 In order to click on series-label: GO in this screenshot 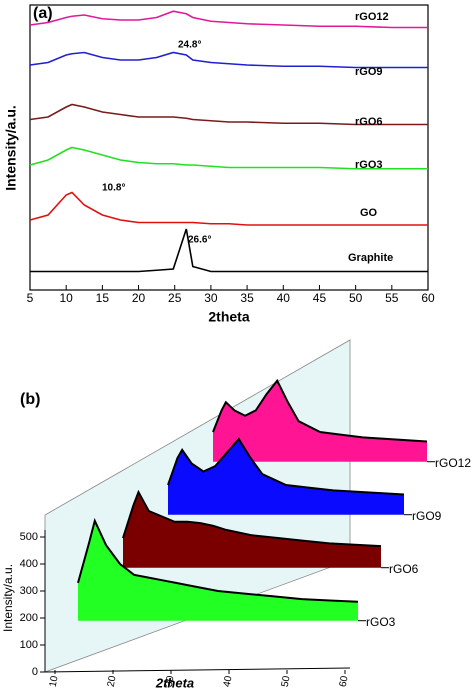, I will do `click(369, 213)`.